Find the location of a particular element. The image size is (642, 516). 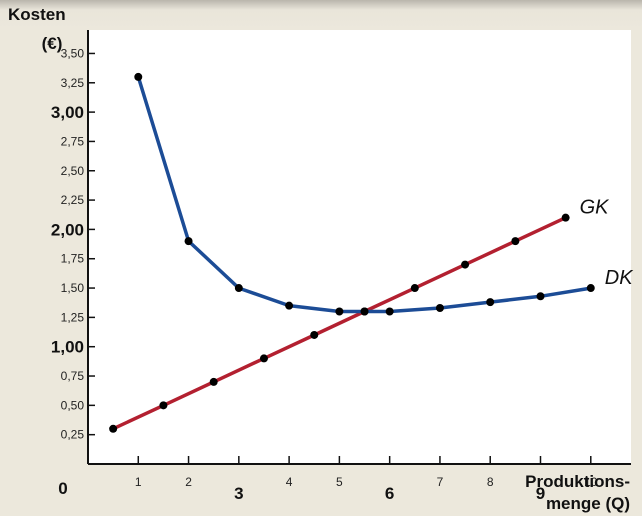

x-axis-title-line1: Produktions- is located at coordinates (577, 481).